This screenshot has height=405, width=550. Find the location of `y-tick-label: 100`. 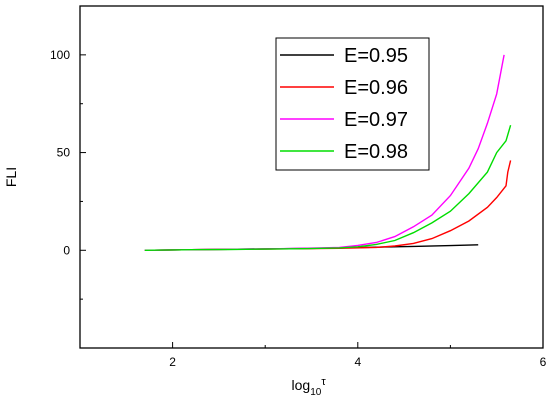

y-tick-label: 100 is located at coordinates (60, 55).